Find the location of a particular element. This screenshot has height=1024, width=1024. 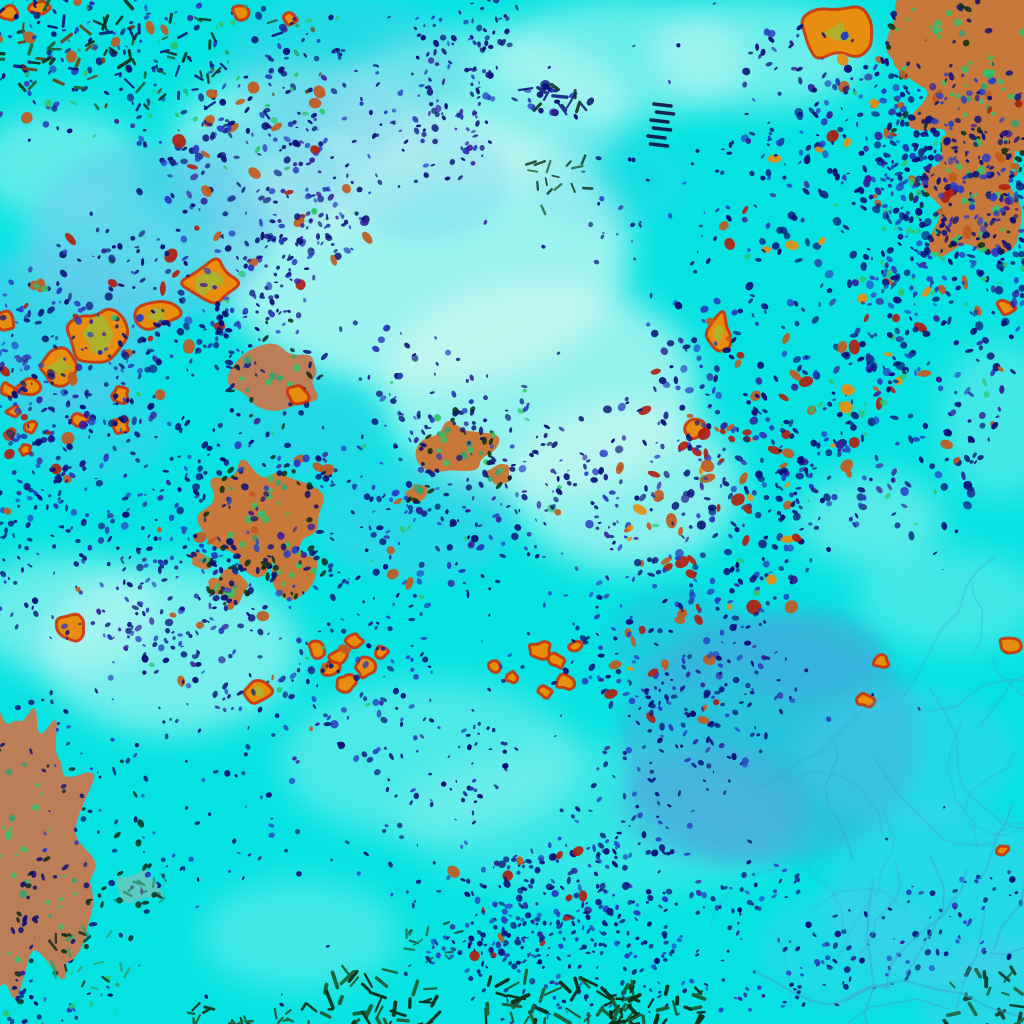

cloud-street-chevrons is located at coordinates (661, 125).